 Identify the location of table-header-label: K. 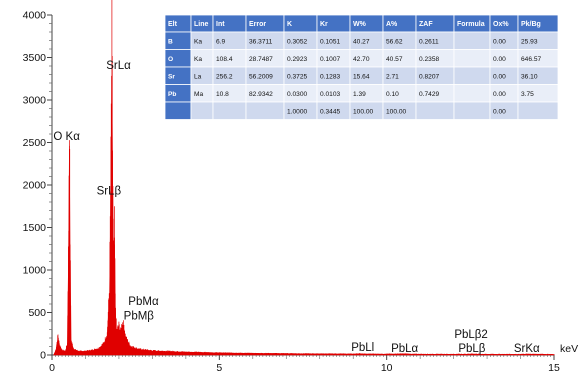
(289, 24).